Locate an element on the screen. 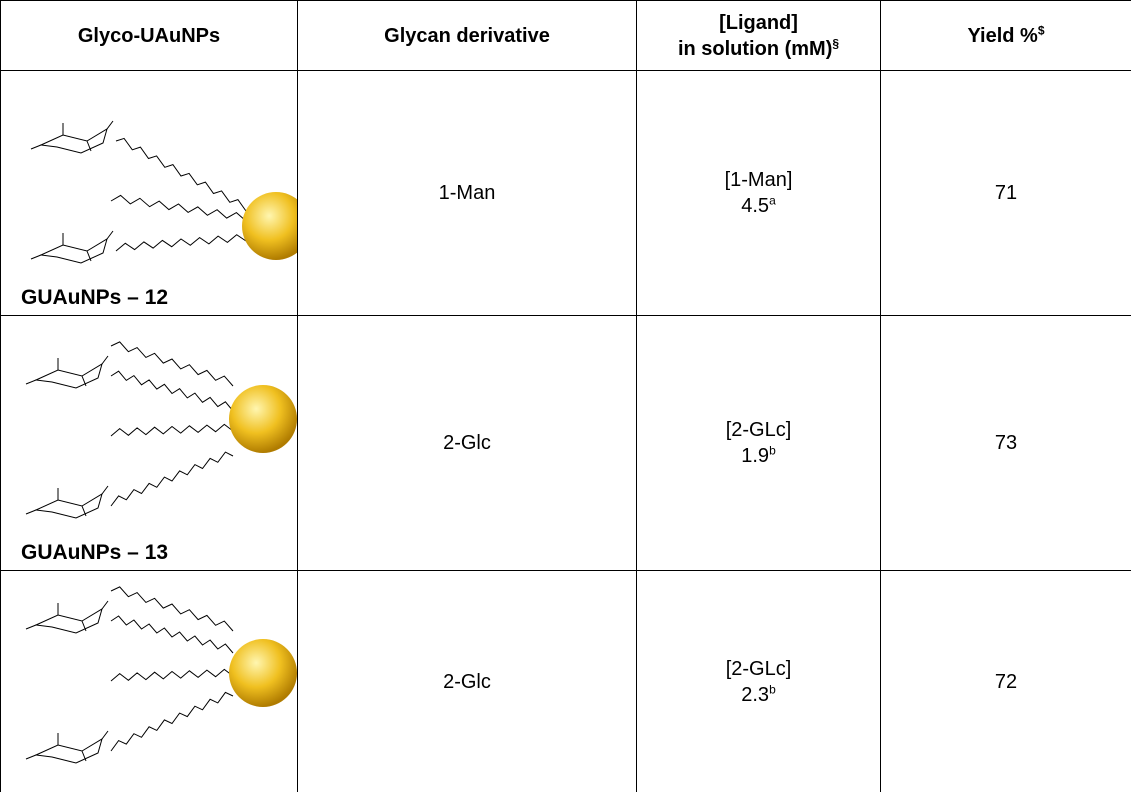 The width and height of the screenshot is (1131, 792). header-text: Glycan derivative is located at coordinates (467, 35).